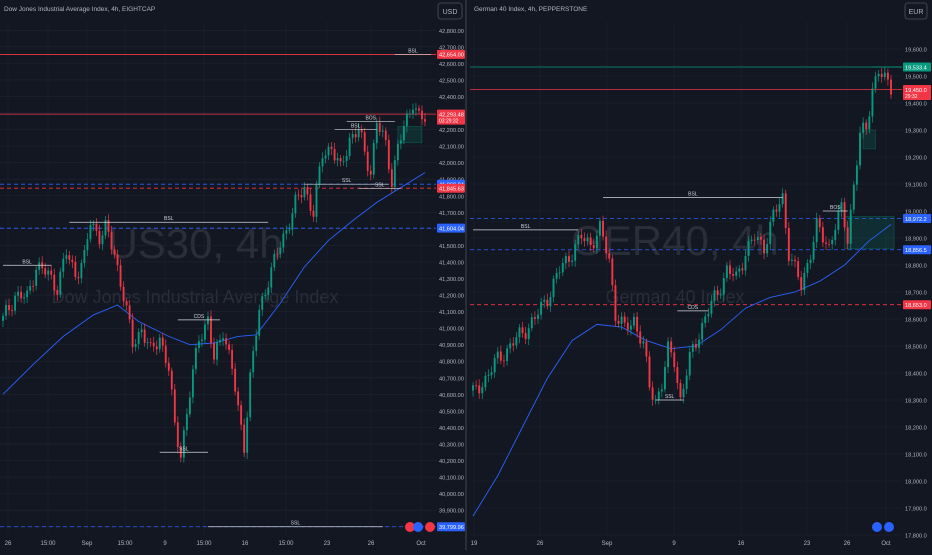 Image resolution: width=932 pixels, height=555 pixels. I want to click on price-tick-label: 41,800.00, so click(451, 197).